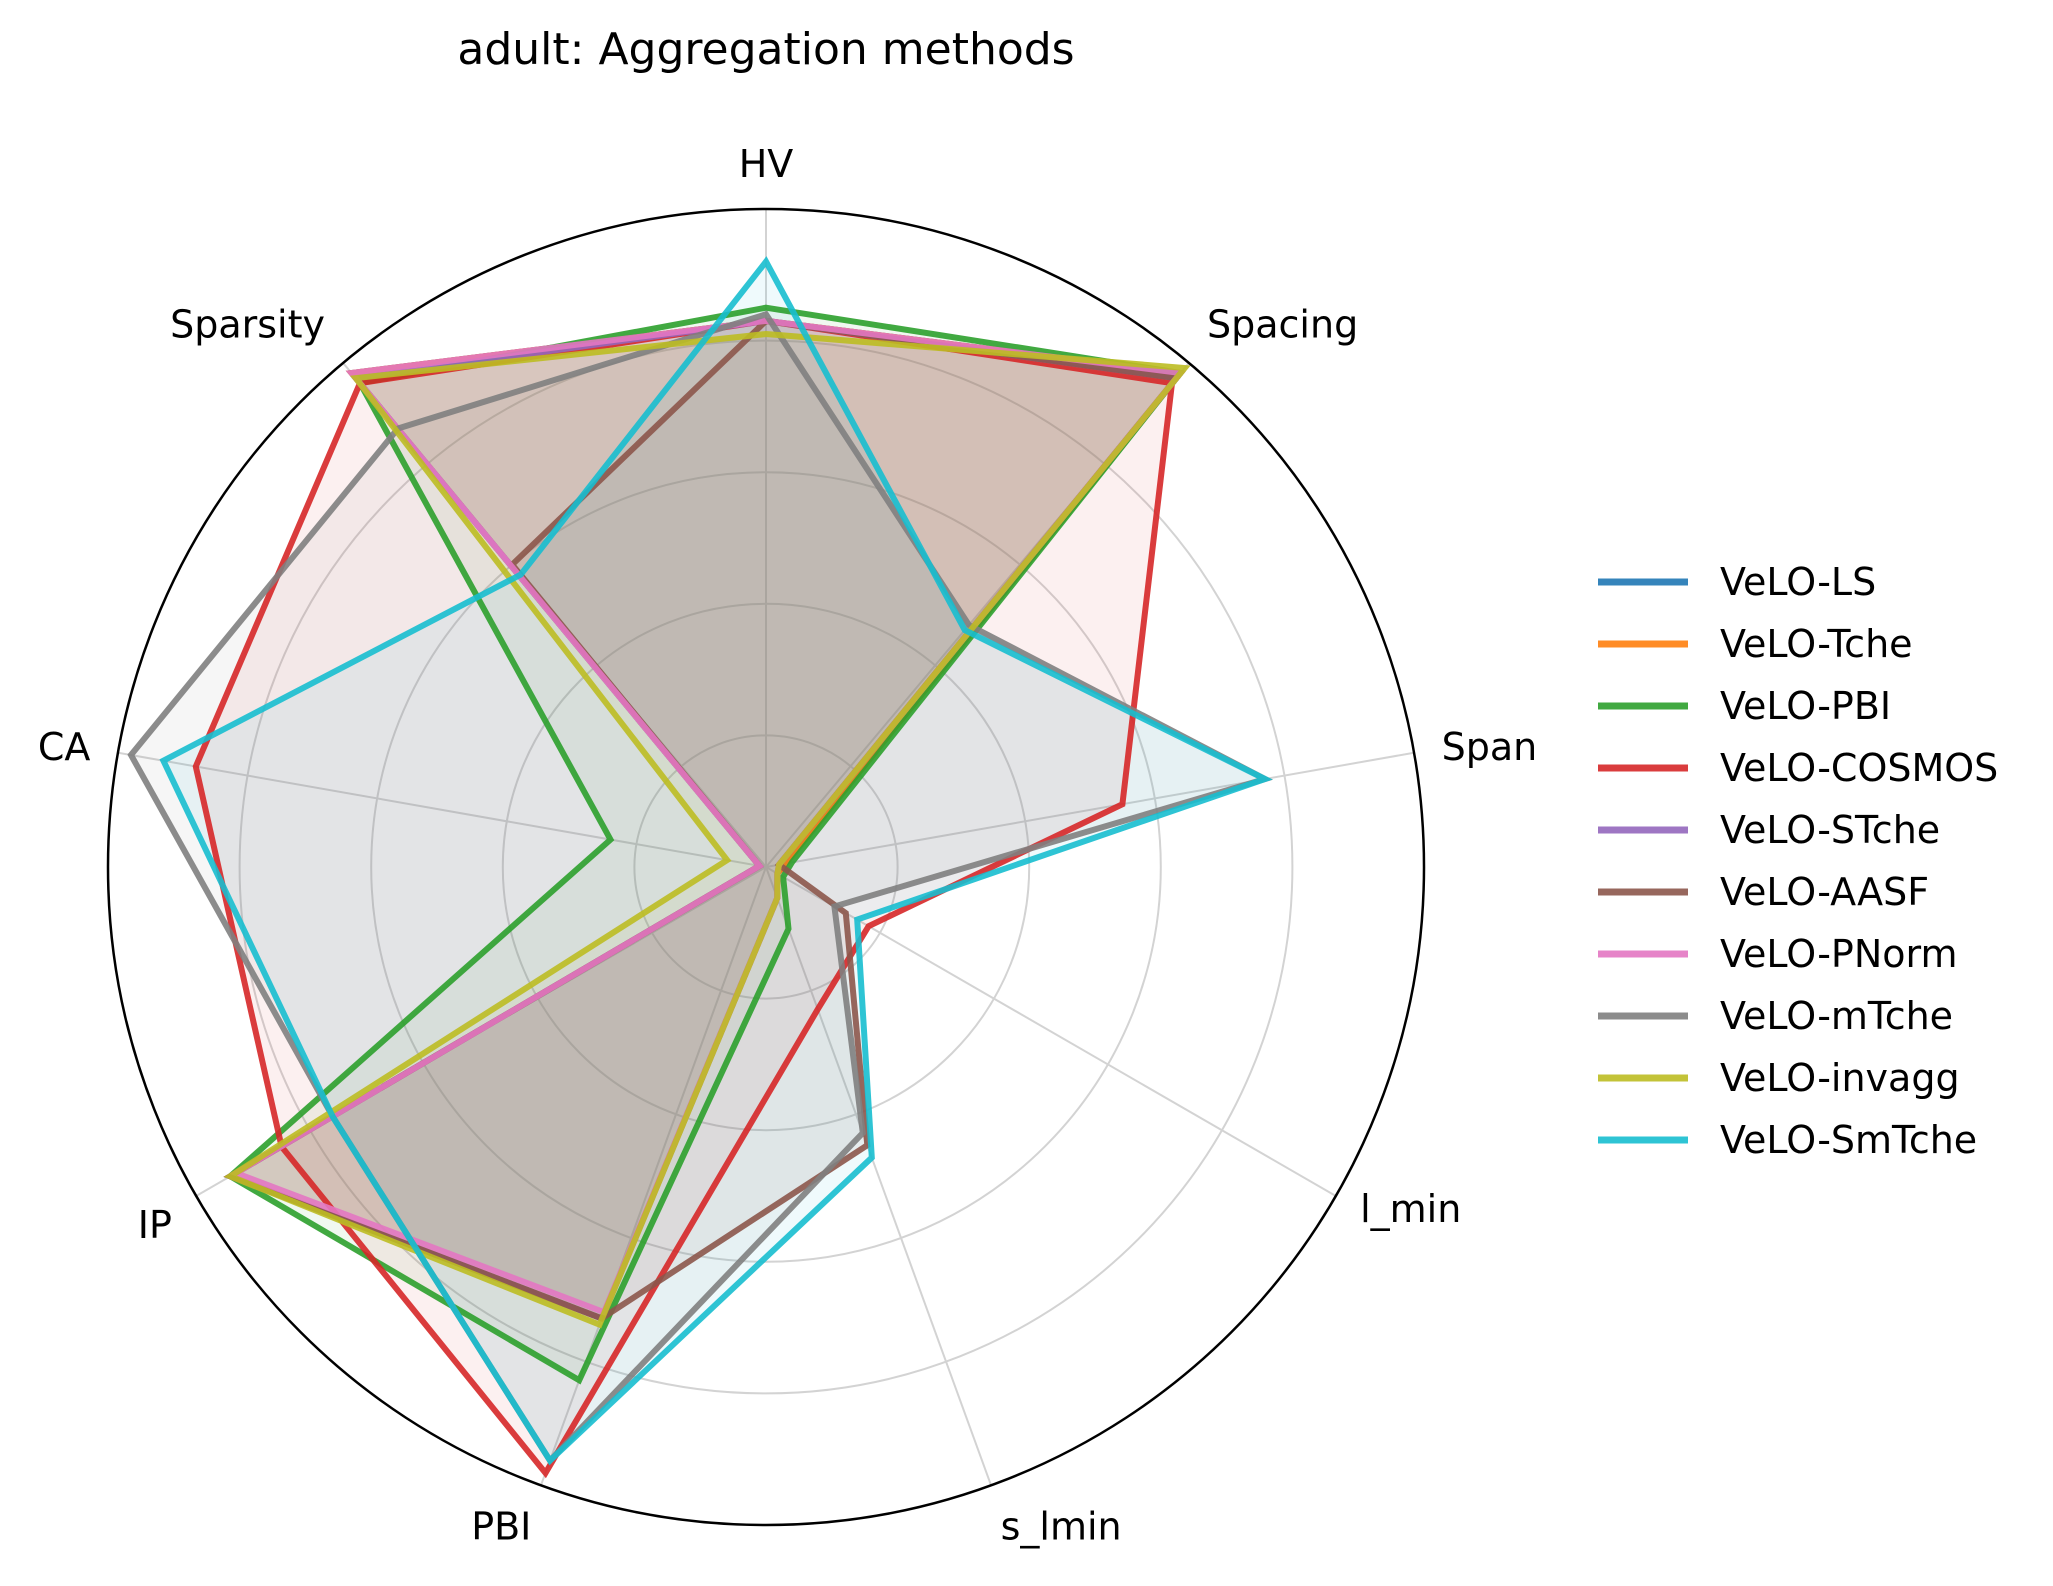 The height and width of the screenshot is (1586, 2053). What do you see at coordinates (766, 164) in the screenshot?
I see `axis-label-hv: HV` at bounding box center [766, 164].